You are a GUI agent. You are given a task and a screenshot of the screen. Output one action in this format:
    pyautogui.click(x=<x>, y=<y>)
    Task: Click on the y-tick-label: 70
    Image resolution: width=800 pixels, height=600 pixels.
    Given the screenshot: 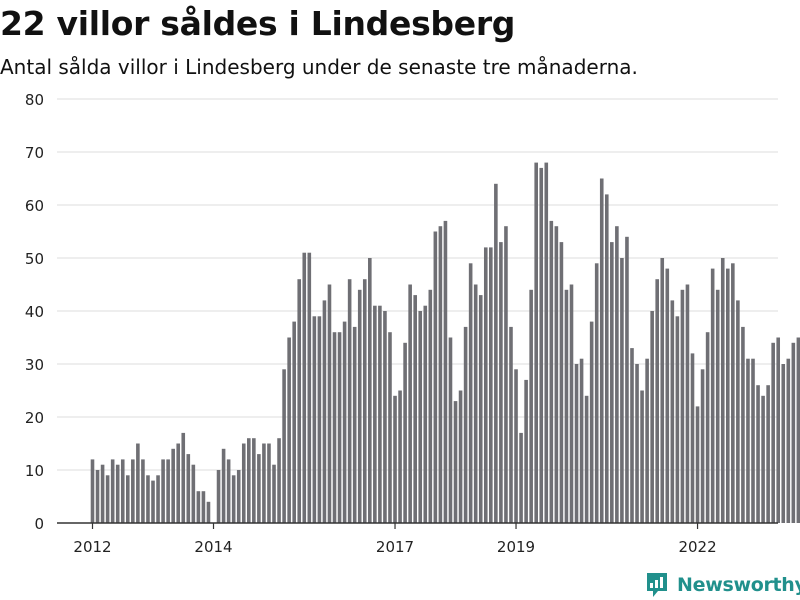 What is the action you would take?
    pyautogui.click(x=34, y=153)
    